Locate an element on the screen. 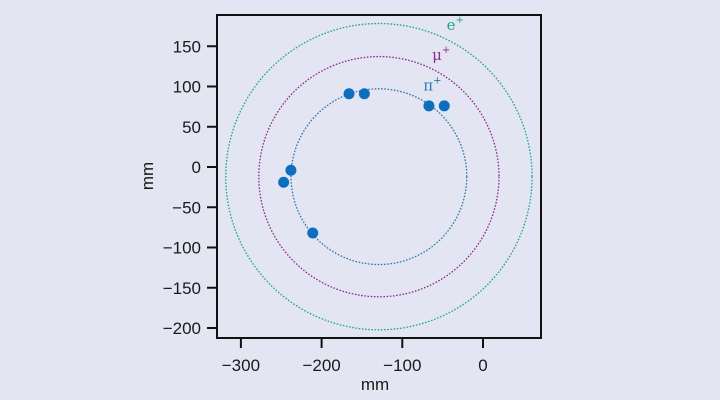 The image size is (720, 400). y-tick-label: 0 is located at coordinates (196, 167).